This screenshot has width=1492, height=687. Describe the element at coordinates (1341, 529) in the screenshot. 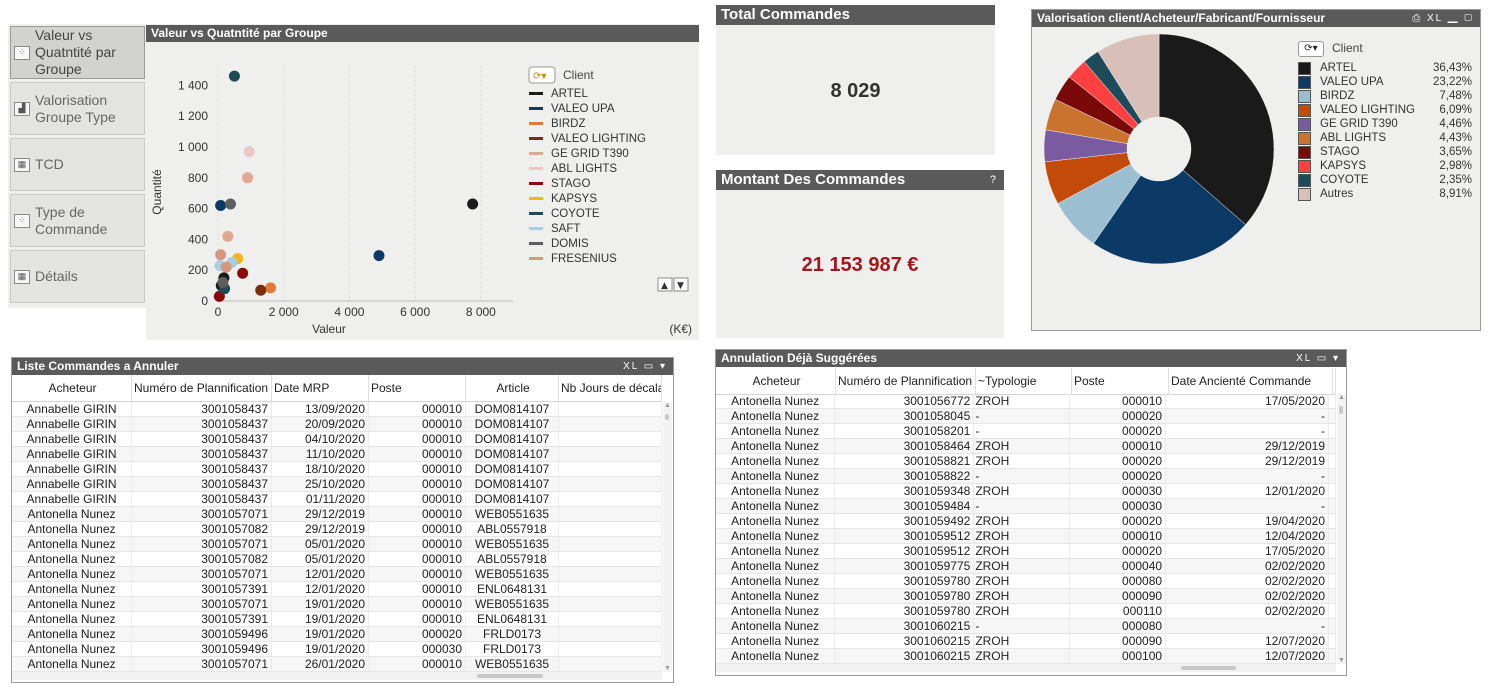

I see `table2-vertical-scrollbar: ▲ ▼` at that location.